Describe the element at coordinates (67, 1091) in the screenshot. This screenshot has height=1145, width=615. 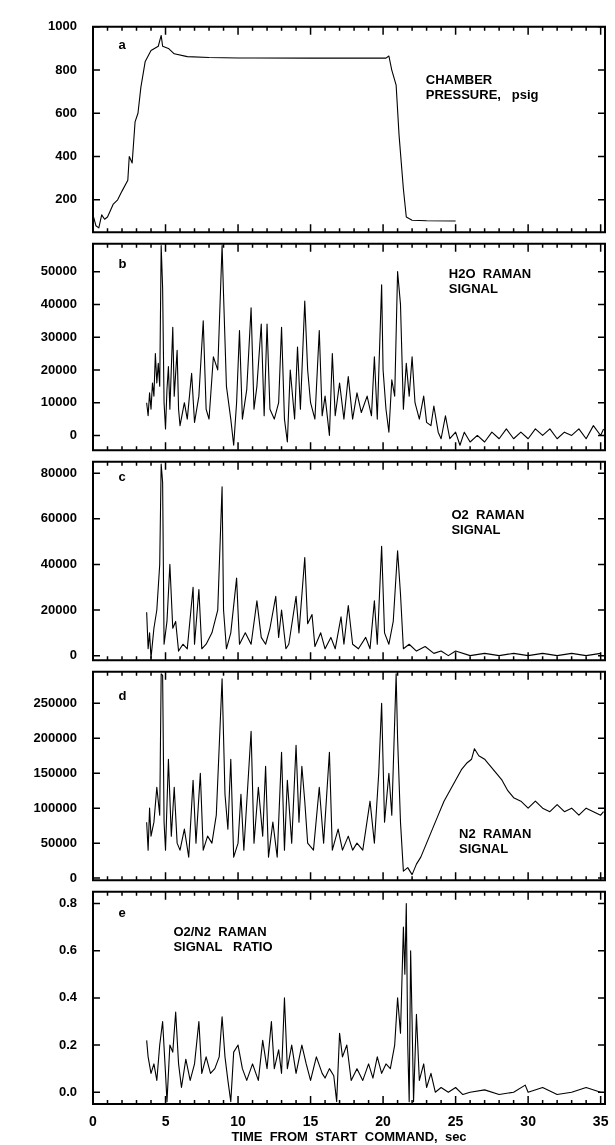
I see `y-tick-label: 0.0` at that location.